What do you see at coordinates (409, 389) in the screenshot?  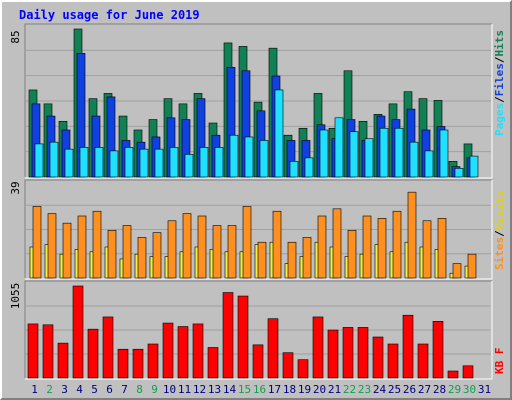 I see `x-tick-label-26: 26` at bounding box center [409, 389].